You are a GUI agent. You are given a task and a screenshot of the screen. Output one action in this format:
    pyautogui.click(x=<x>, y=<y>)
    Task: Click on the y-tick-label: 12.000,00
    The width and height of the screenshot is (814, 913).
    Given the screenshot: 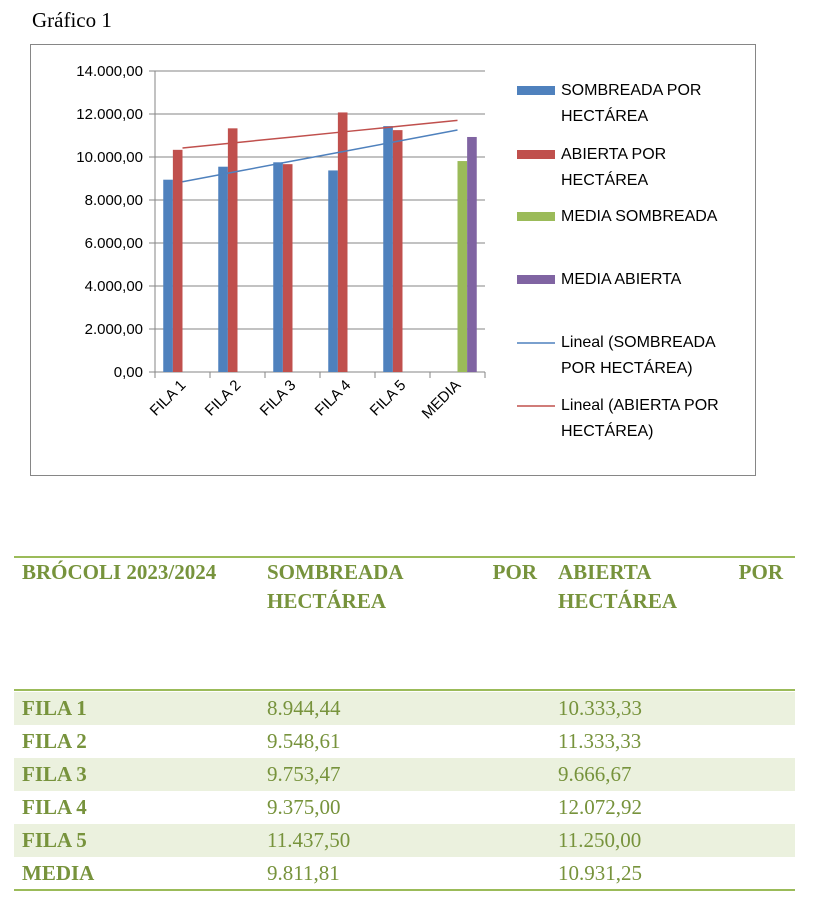 What is the action you would take?
    pyautogui.click(x=109, y=114)
    